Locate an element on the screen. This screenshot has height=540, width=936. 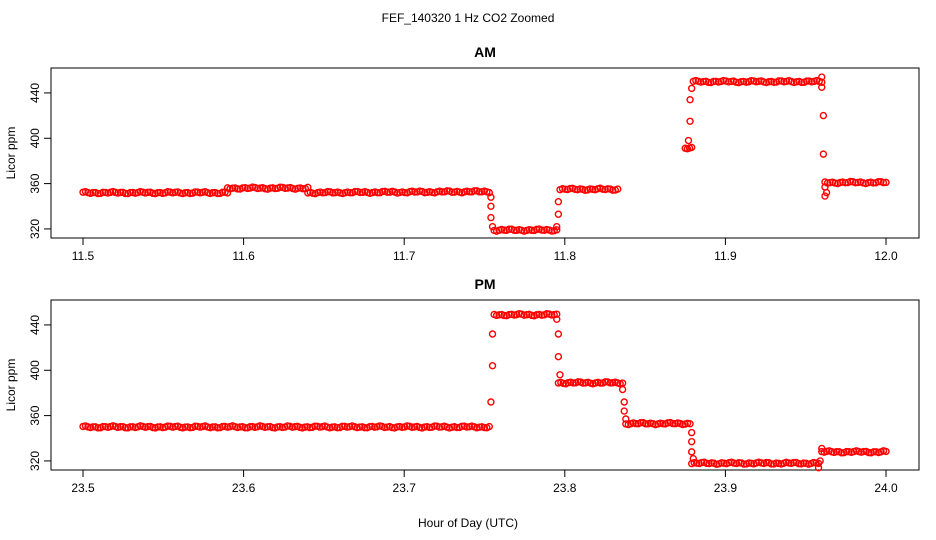
x-tick-label-pm: 23.8 is located at coordinates (565, 488).